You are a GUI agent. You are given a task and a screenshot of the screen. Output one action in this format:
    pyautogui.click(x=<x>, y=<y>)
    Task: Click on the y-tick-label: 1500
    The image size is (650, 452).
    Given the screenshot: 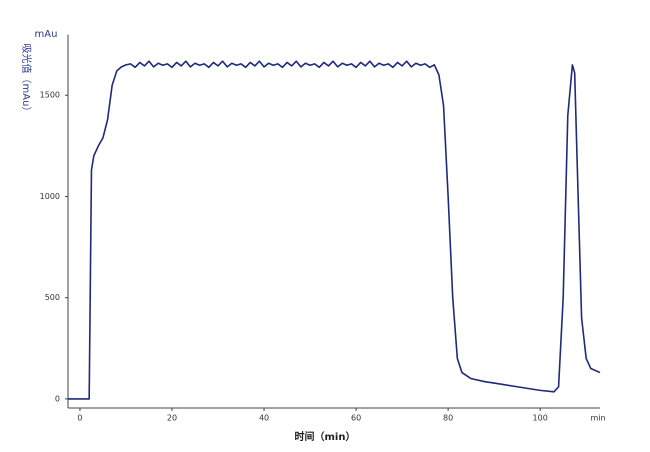 What is the action you would take?
    pyautogui.click(x=50, y=95)
    